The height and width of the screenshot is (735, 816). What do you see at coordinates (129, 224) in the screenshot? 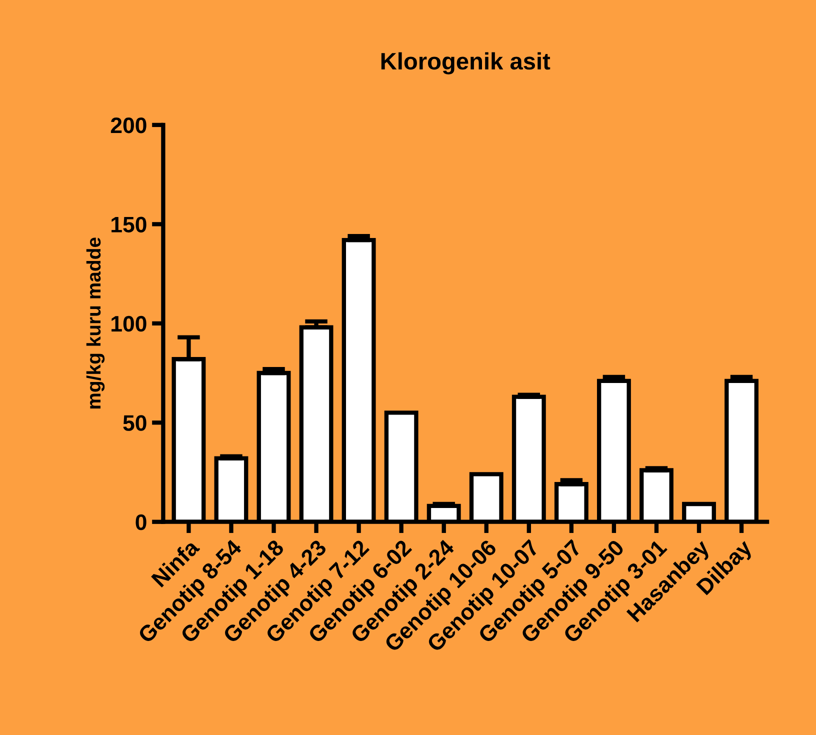
I see `y-tick-label: 150` at bounding box center [129, 224].